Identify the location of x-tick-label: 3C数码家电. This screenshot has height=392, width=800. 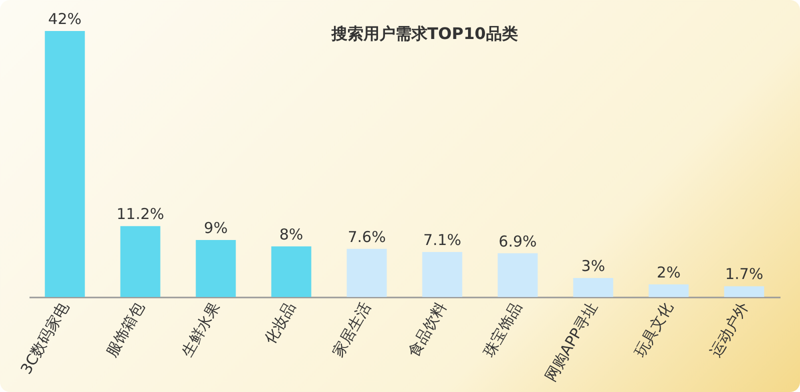
(45, 338).